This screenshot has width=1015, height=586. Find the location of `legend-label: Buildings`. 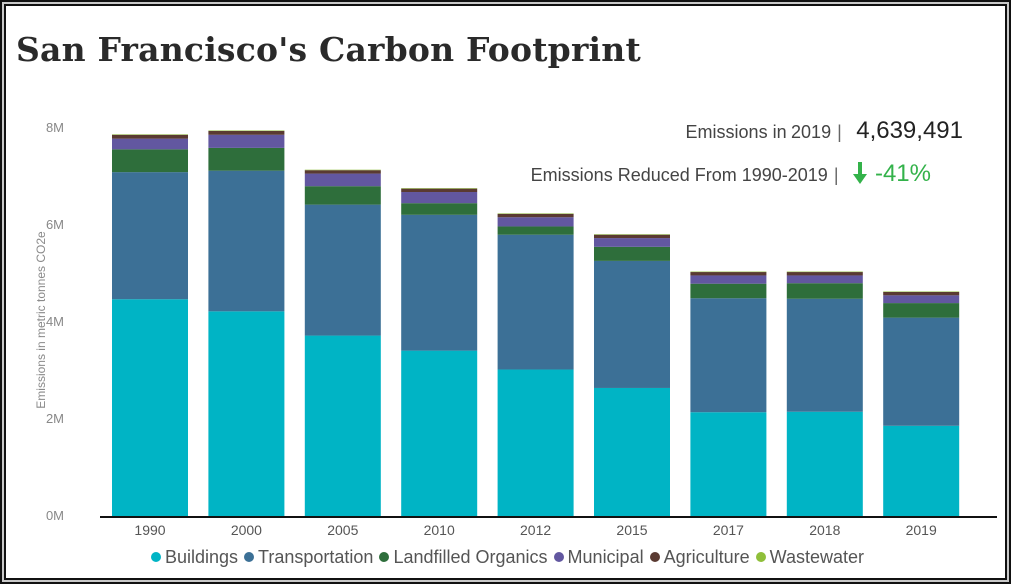

legend-label: Buildings is located at coordinates (202, 557).